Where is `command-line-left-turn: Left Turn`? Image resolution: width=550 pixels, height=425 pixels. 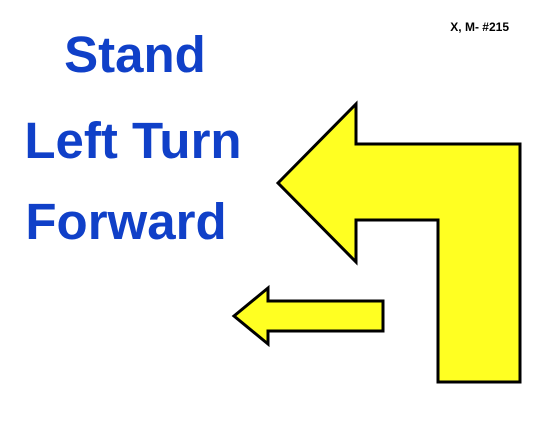 command-line-left-turn: Left Turn is located at coordinates (133, 140).